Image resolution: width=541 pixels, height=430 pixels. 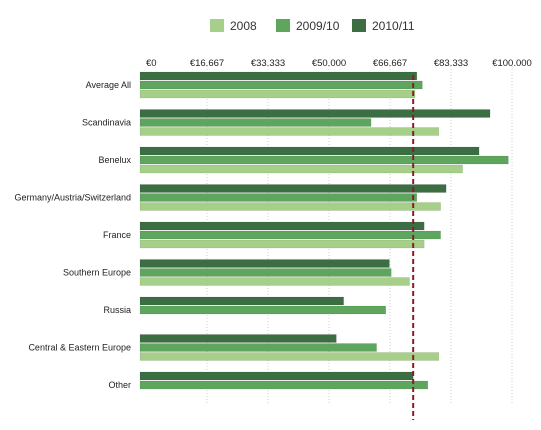 What do you see at coordinates (274, 281) in the screenshot?
I see `bar-southern-europe-2008` at bounding box center [274, 281].